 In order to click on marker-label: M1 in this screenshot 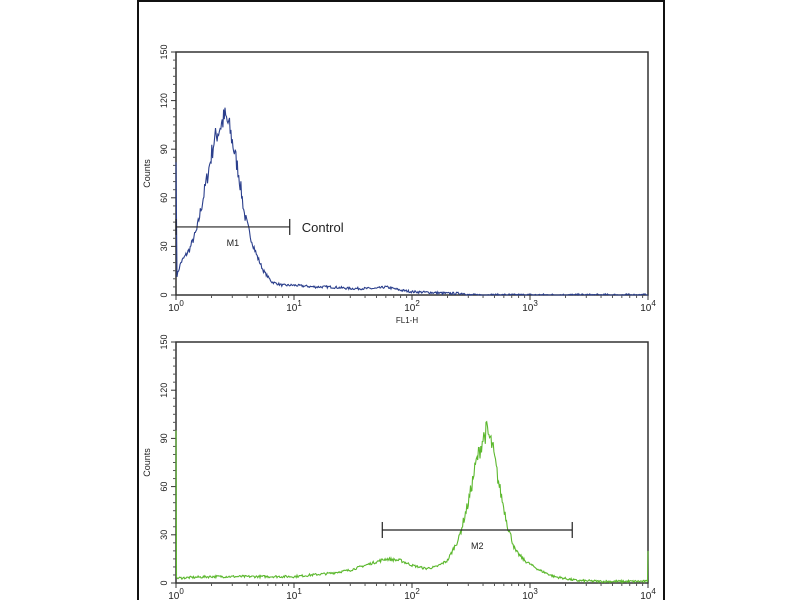, I will do `click(233, 243)`.